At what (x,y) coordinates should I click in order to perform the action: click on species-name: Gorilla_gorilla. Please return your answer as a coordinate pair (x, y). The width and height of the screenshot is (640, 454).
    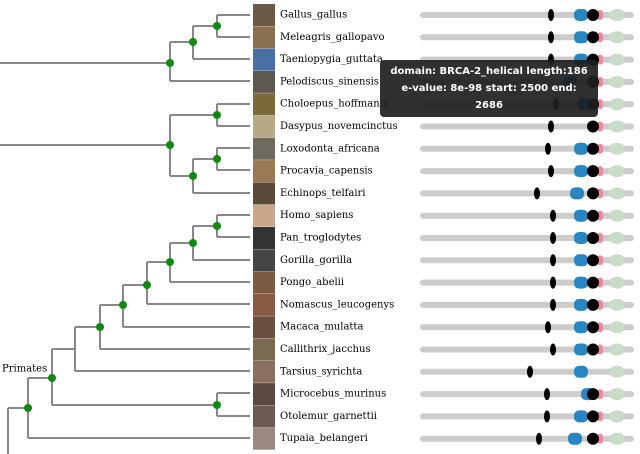
    Looking at the image, I should click on (316, 260).